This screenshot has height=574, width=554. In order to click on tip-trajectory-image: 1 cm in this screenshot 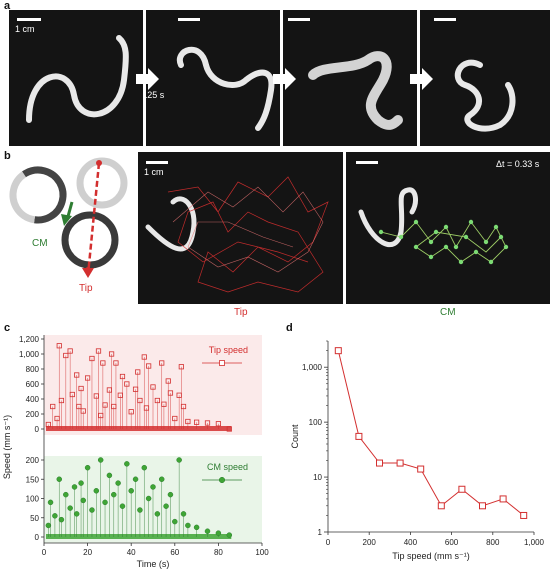, I will do `click(240, 228)`.